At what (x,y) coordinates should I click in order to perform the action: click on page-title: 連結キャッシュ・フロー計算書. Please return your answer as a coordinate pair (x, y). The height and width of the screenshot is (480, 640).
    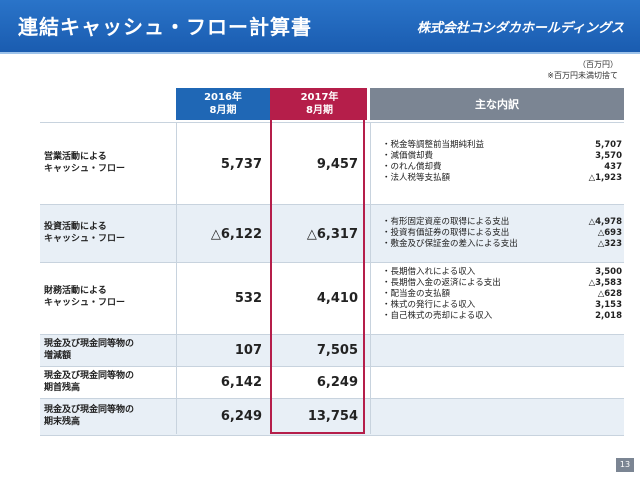
    Looking at the image, I should click on (165, 27).